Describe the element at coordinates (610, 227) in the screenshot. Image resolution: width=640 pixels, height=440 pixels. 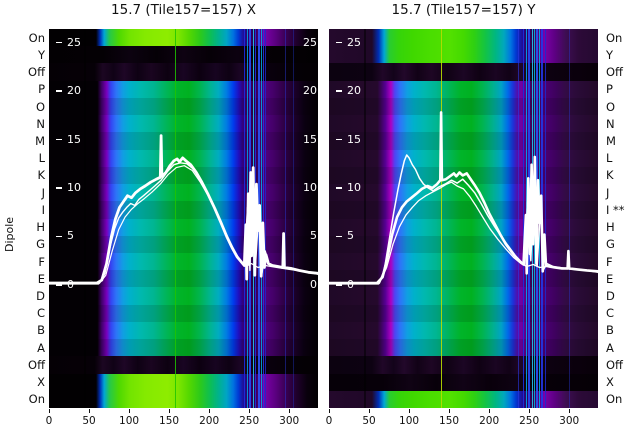
I see `row-label-right: H` at that location.